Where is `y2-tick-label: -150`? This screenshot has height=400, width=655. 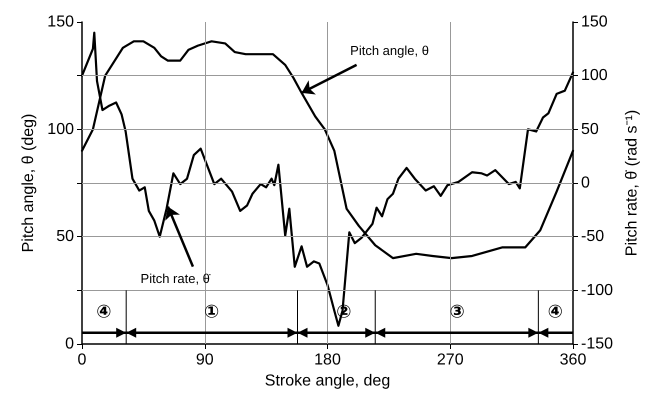 y2-tick-label: -150 is located at coordinates (597, 344).